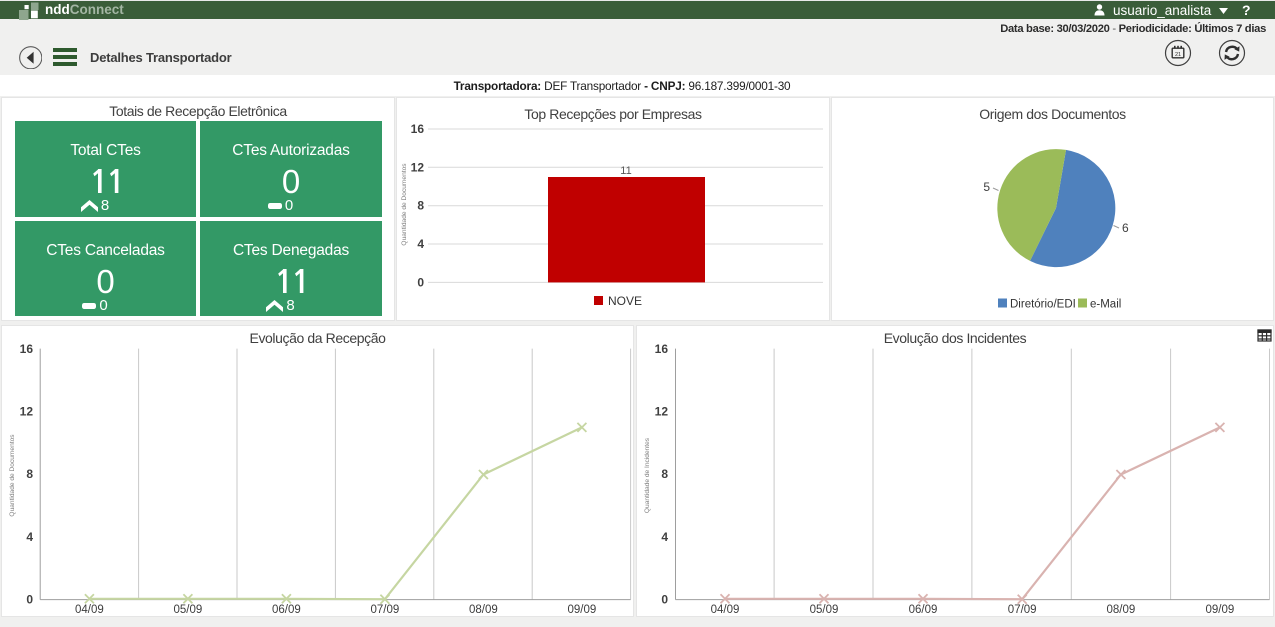 Image resolution: width=1275 pixels, height=627 pixels. What do you see at coordinates (1105, 305) in the screenshot?
I see `svg-text: e-Mail` at bounding box center [1105, 305].